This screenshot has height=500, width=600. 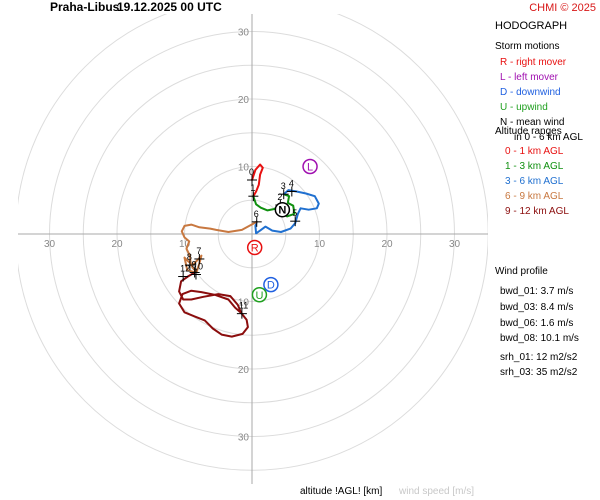 I want to click on height-label: 6, so click(x=256, y=214).